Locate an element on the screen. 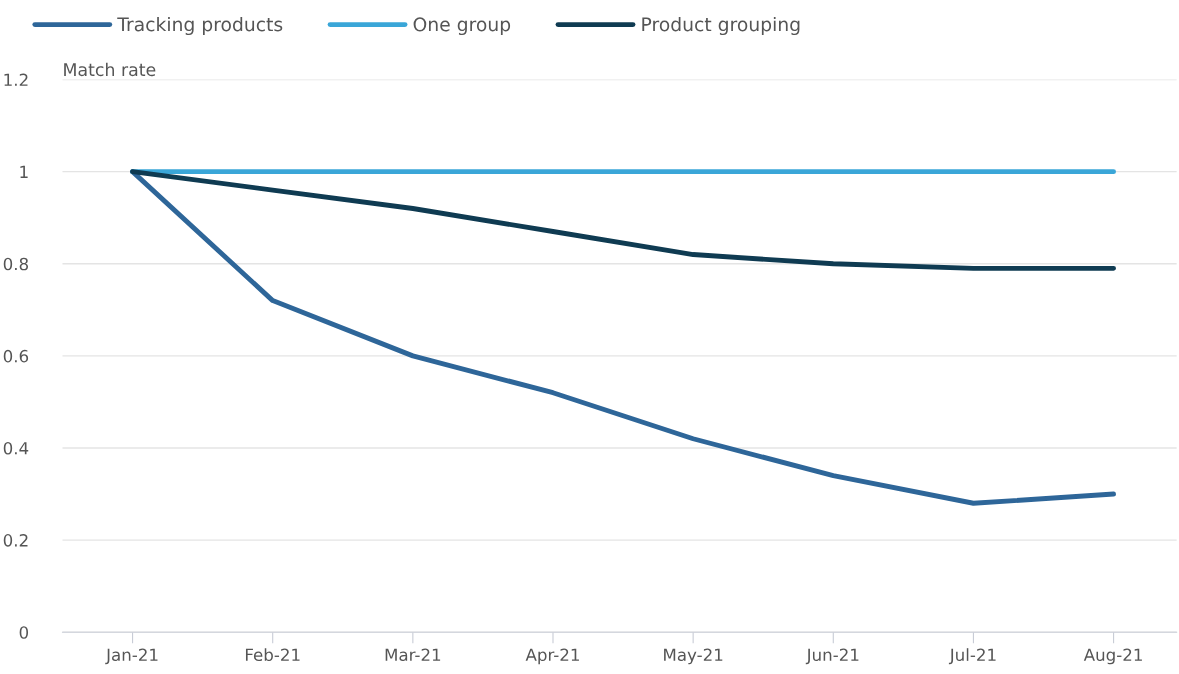 This screenshot has width=1179, height=674. x-tick-label: Jul-21 is located at coordinates (972, 656).